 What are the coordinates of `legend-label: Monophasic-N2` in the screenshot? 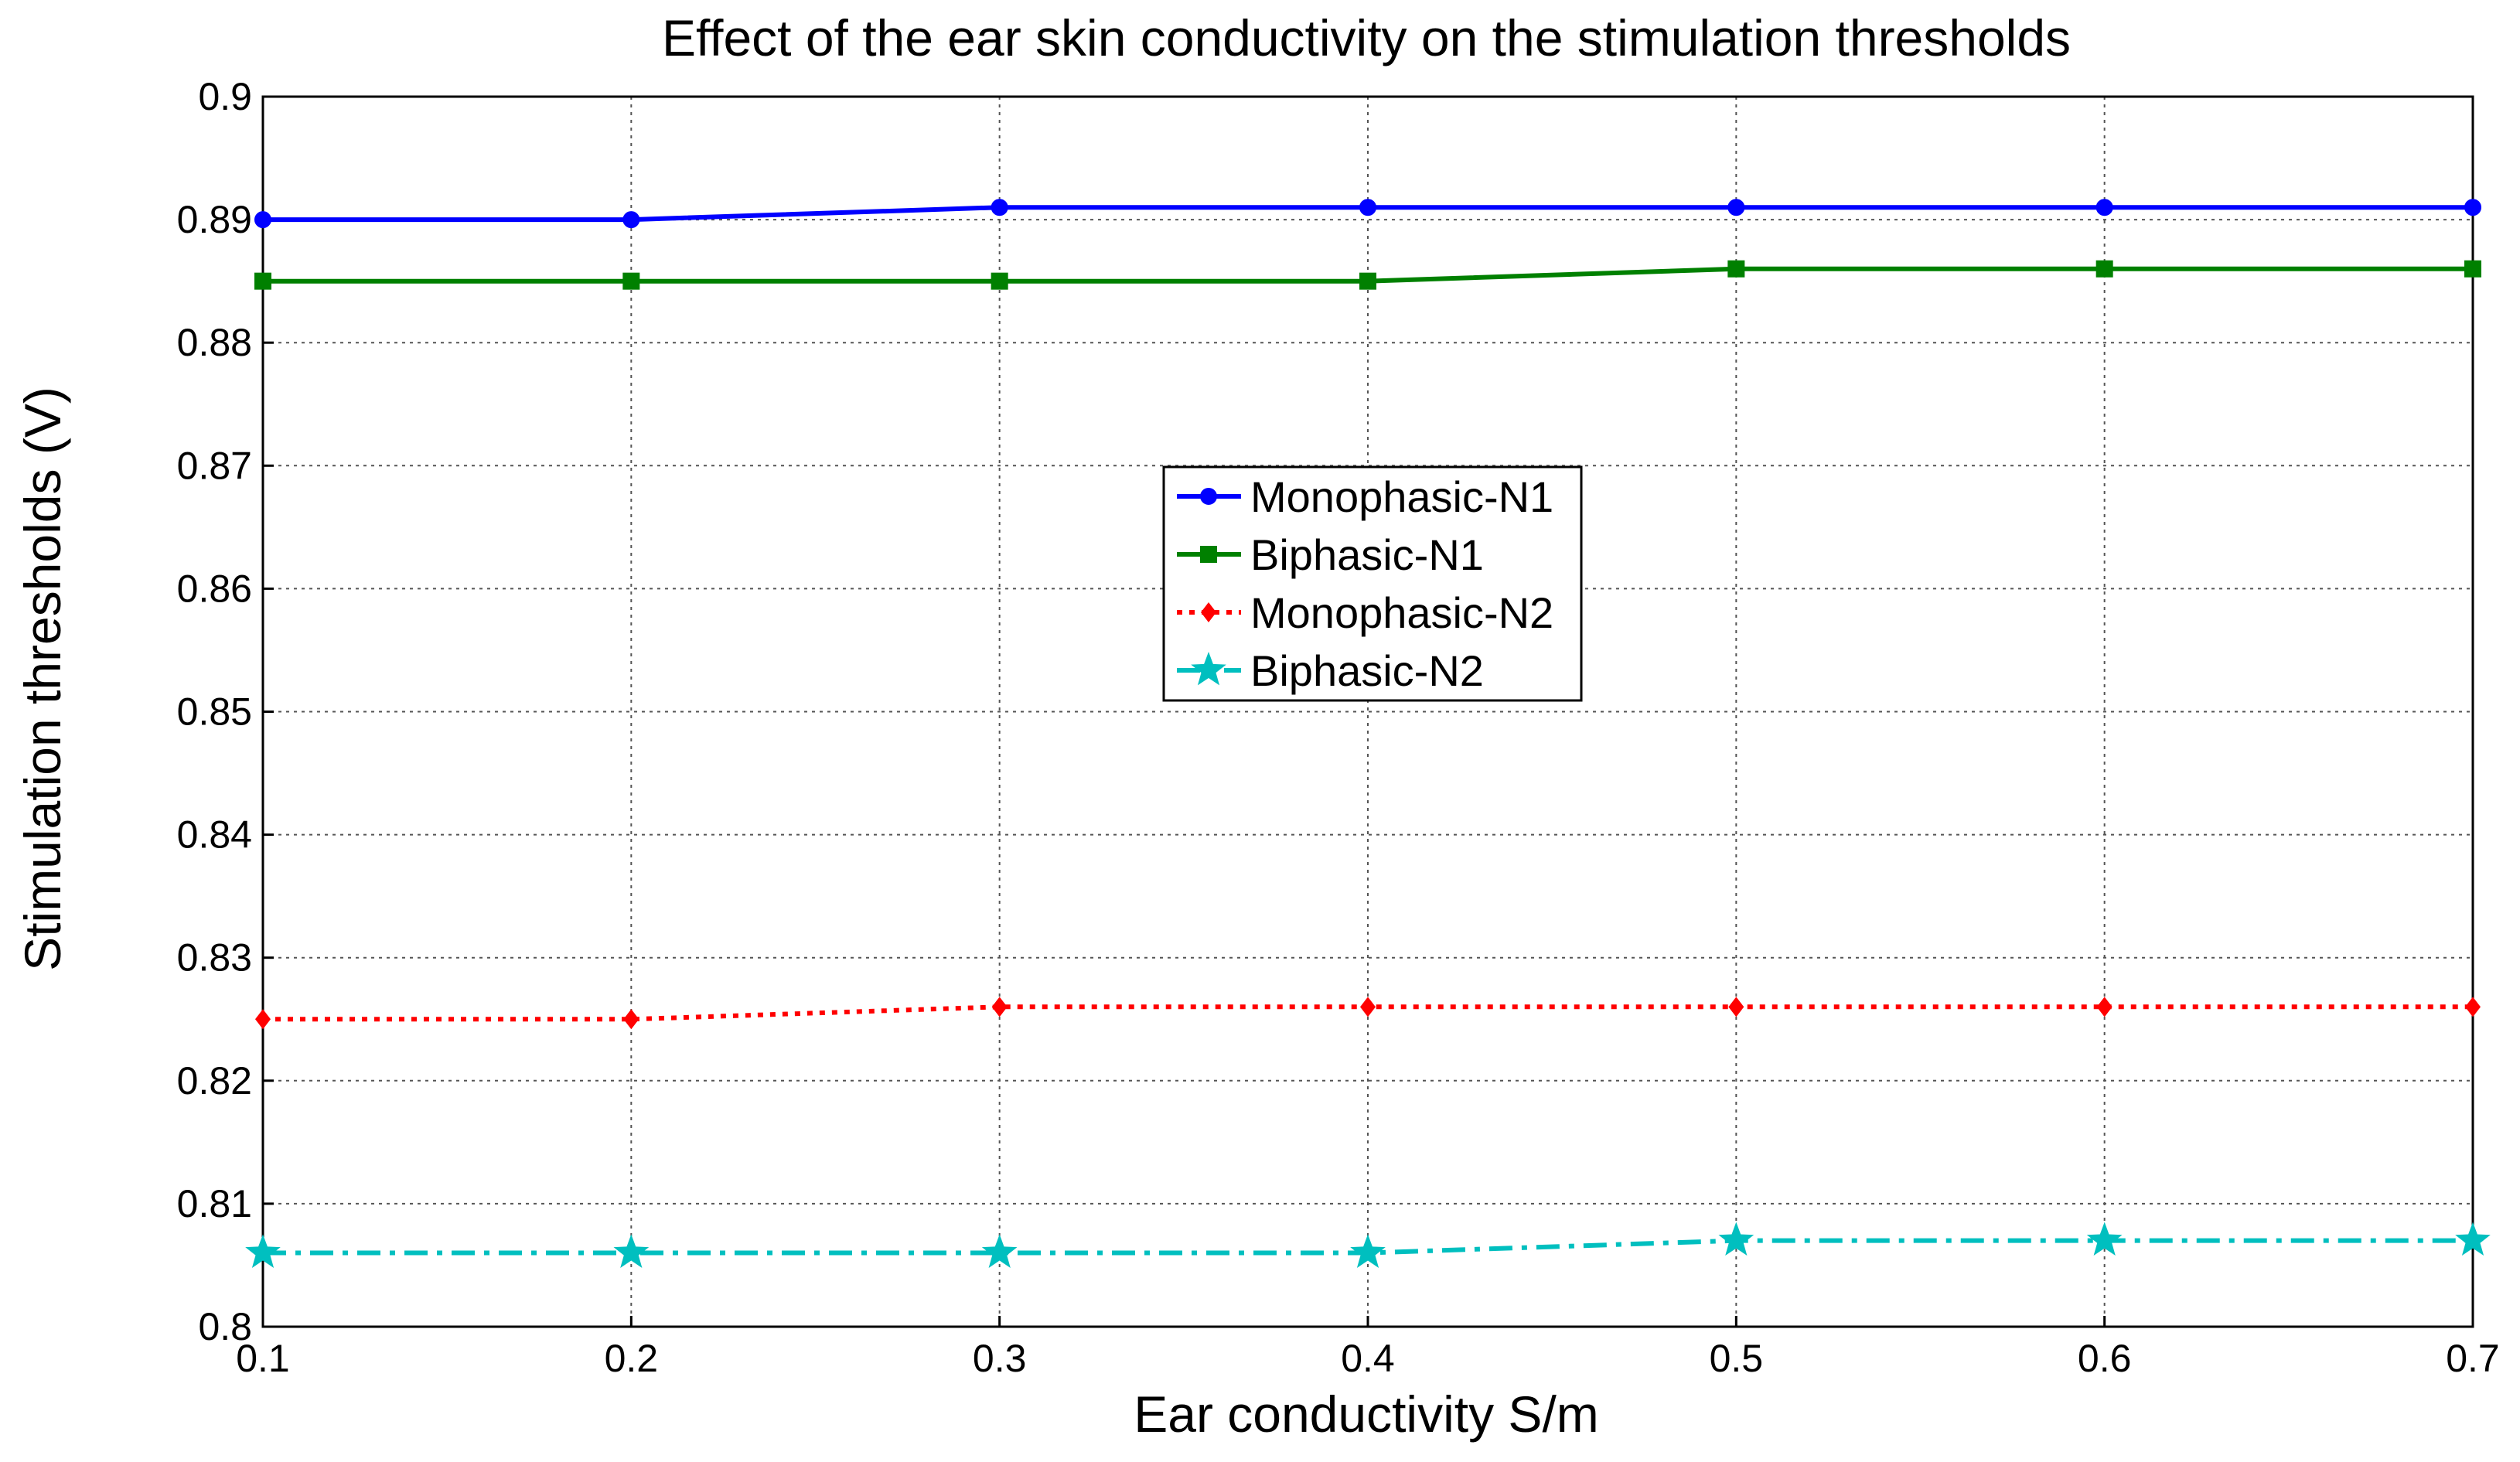 It's located at (1401, 612).